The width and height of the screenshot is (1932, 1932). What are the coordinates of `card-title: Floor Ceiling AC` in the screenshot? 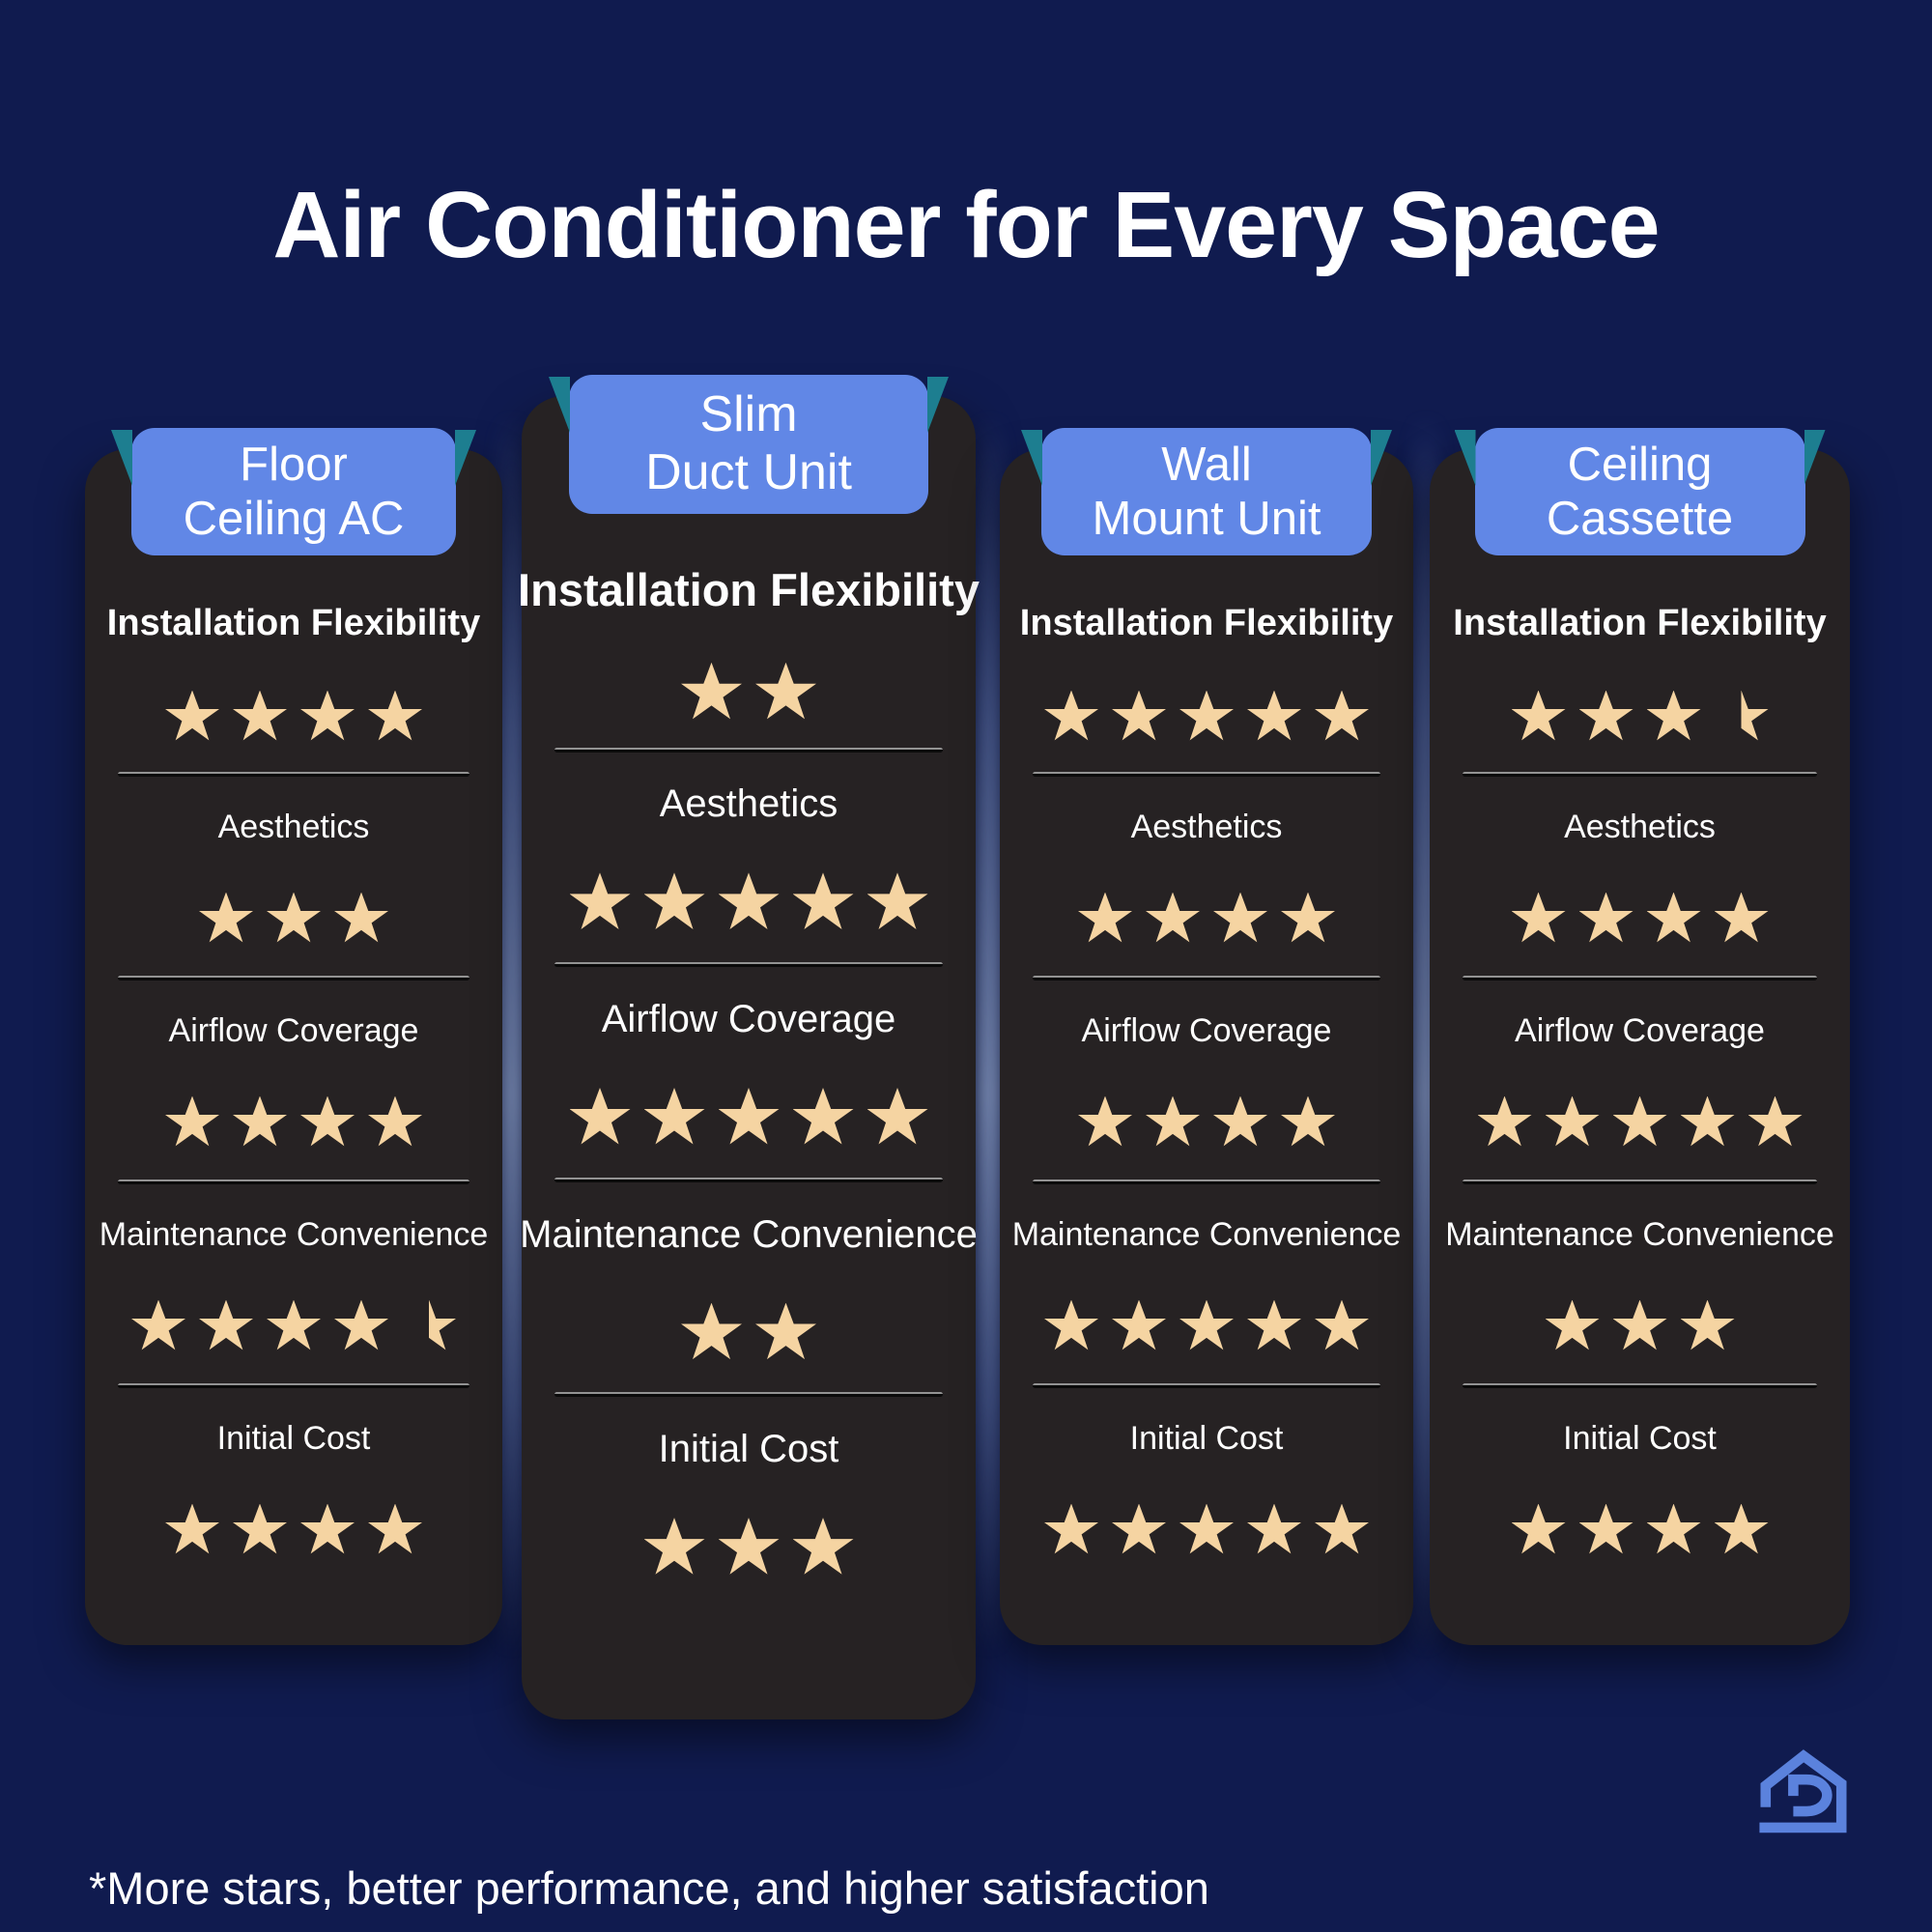 It's located at (294, 491).